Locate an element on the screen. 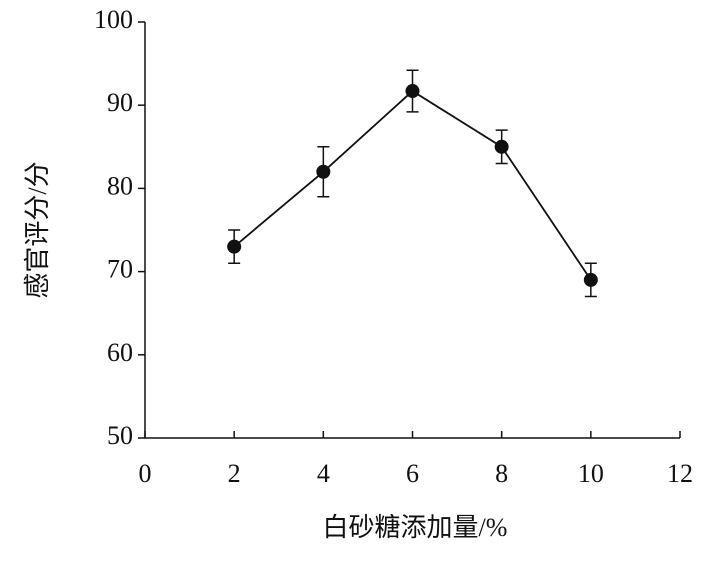 This screenshot has height=569, width=726. x-tick-label: 4 is located at coordinates (323, 473).